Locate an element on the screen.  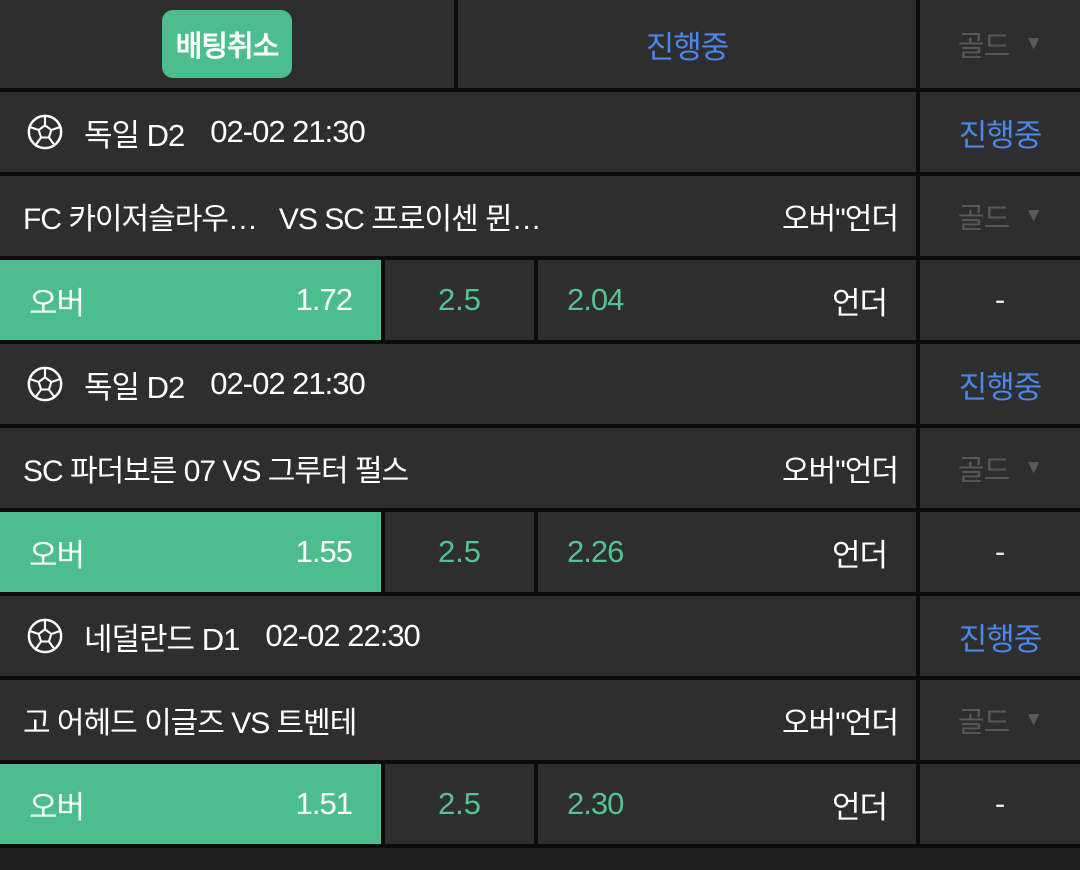
odds-row: 오버 1.72 2.5 2.04 언더 - is located at coordinates (540, 302).